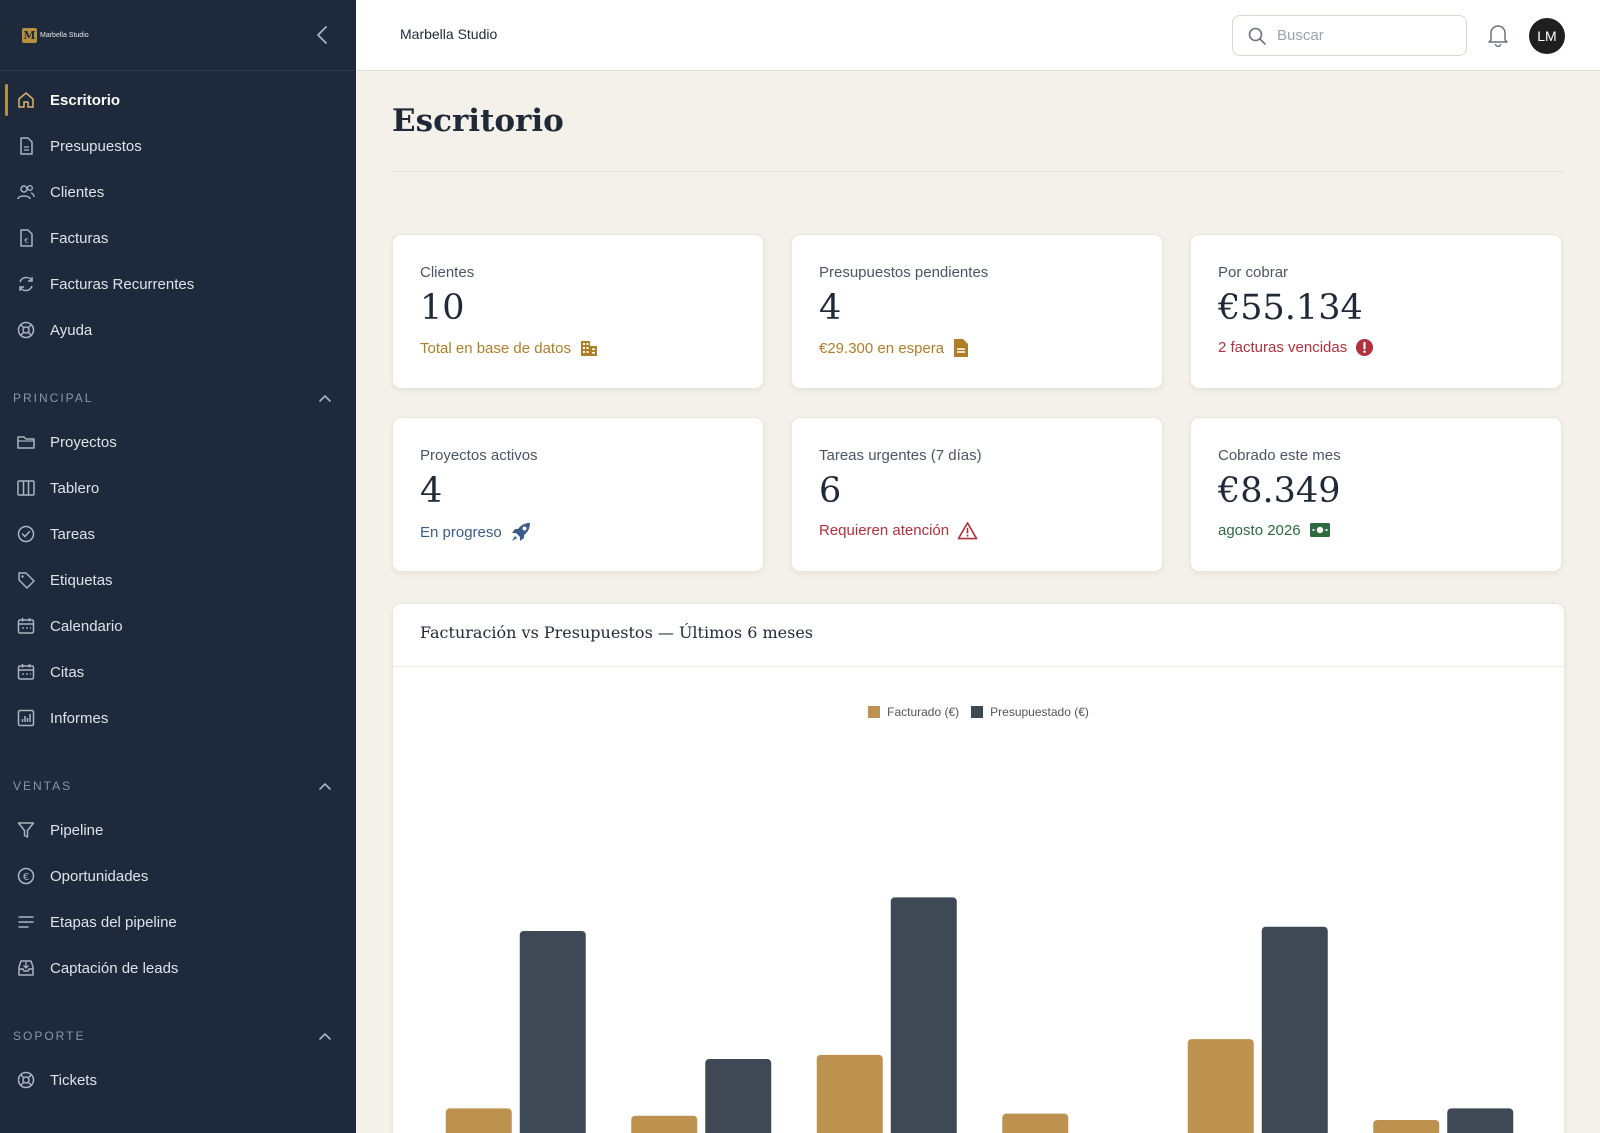  I want to click on sidebar-item-captación-de-leads: Captación de leads, so click(178, 968).